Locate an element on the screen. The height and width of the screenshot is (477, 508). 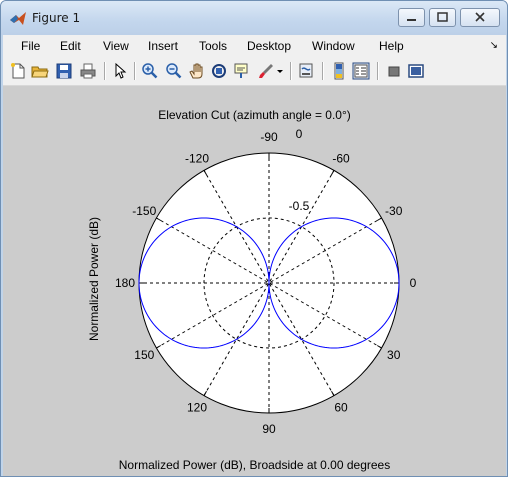
polar-spoke is located at coordinates (269, 283).